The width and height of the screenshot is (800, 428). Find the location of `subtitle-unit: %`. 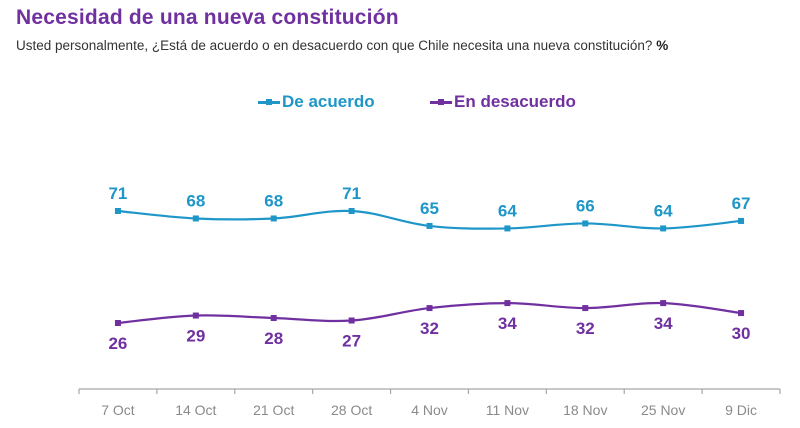

subtitle-unit: % is located at coordinates (662, 45).